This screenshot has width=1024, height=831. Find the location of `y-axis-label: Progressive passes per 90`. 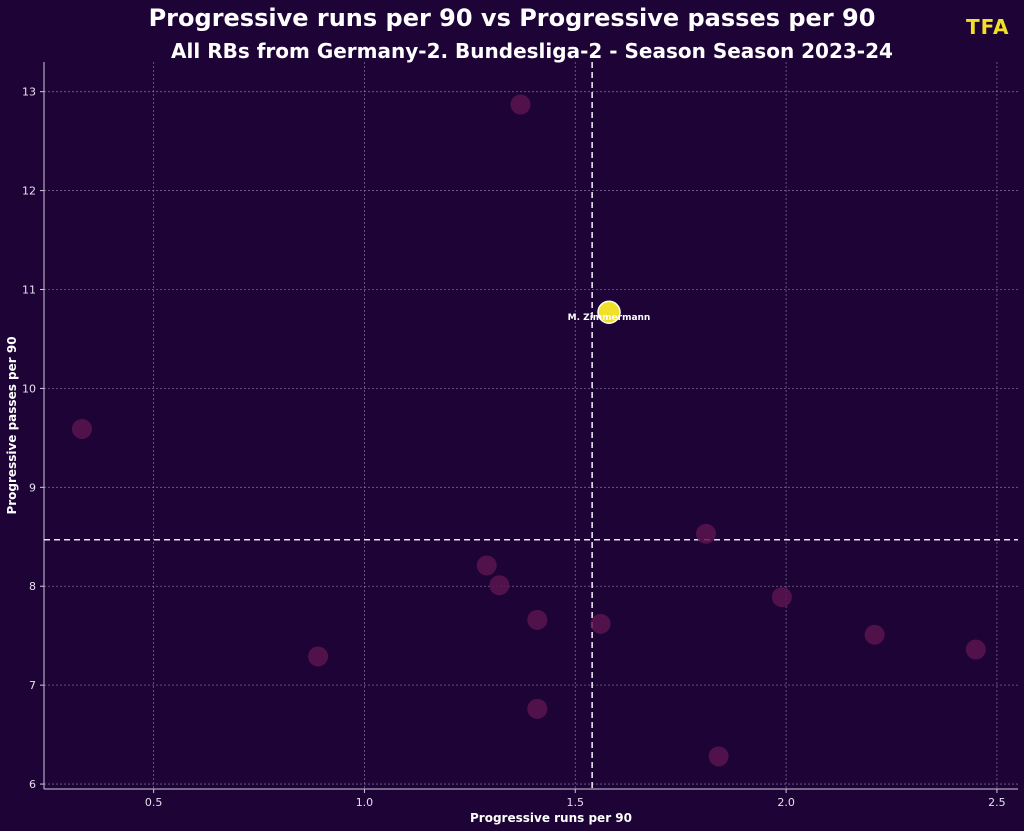

y-axis-label: Progressive passes per 90 is located at coordinates (12, 425).